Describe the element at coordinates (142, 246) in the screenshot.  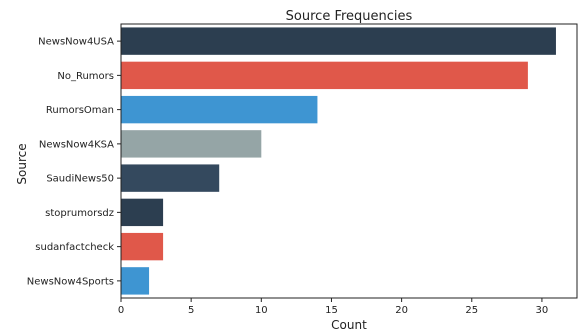
I see `bar-sudanfactcheck` at that location.